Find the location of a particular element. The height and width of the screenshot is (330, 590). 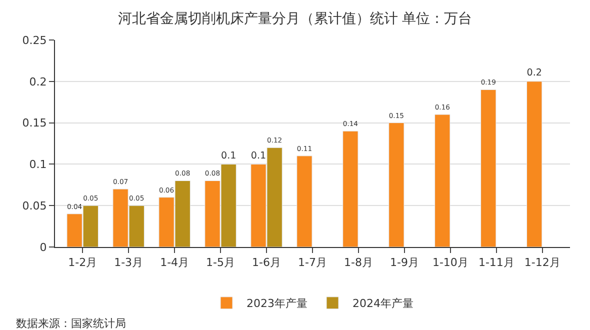

x-tick-label: 1-7月 is located at coordinates (312, 263).